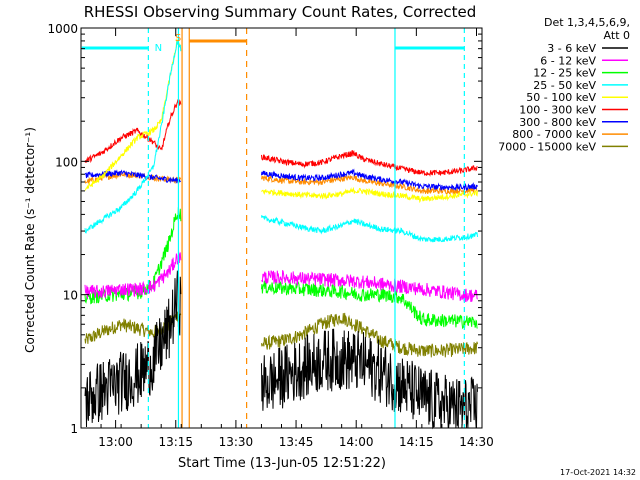  What do you see at coordinates (296, 442) in the screenshot?
I see `x-tick-label: 13:45` at bounding box center [296, 442].